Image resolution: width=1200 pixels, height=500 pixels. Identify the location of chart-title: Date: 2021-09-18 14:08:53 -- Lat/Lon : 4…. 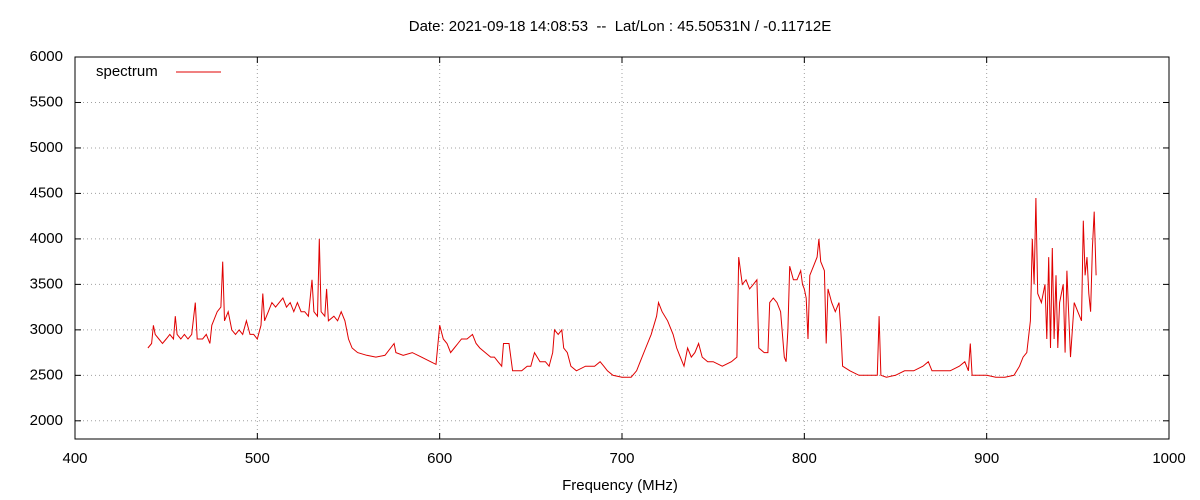
(620, 26).